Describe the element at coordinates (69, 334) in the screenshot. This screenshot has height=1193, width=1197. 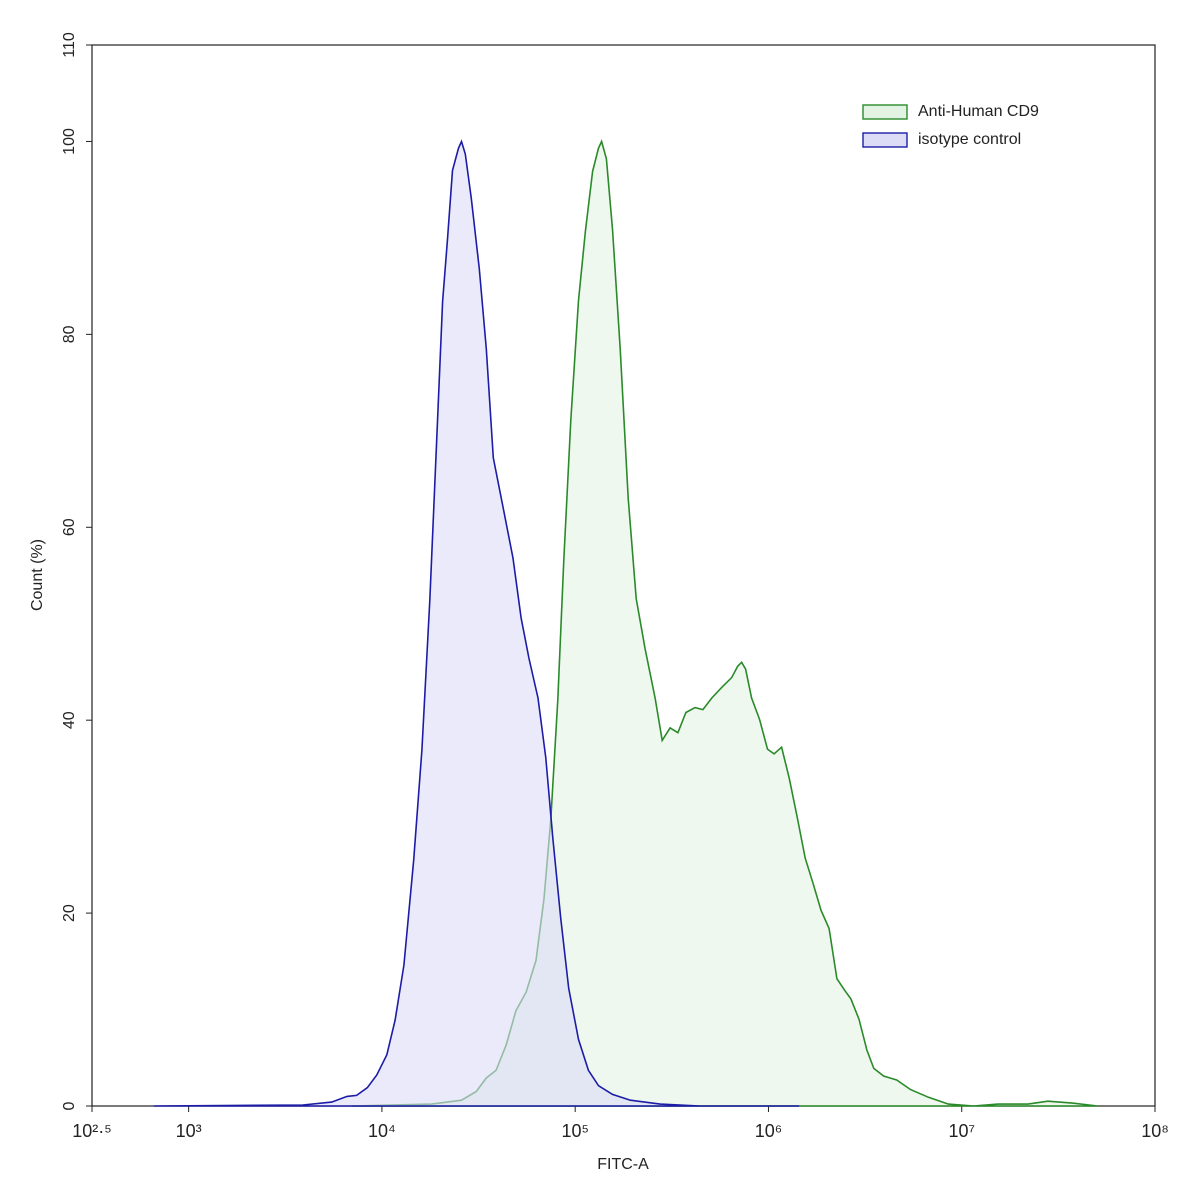
I see `y-tick-label: 80` at that location.